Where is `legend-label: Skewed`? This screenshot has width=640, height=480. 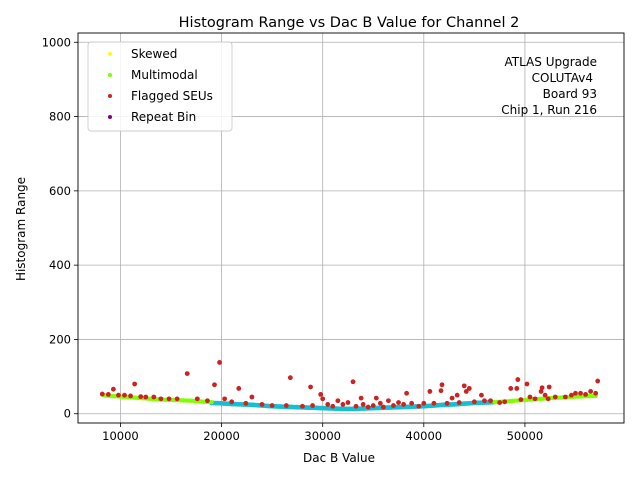
legend-label: Skewed is located at coordinates (154, 54).